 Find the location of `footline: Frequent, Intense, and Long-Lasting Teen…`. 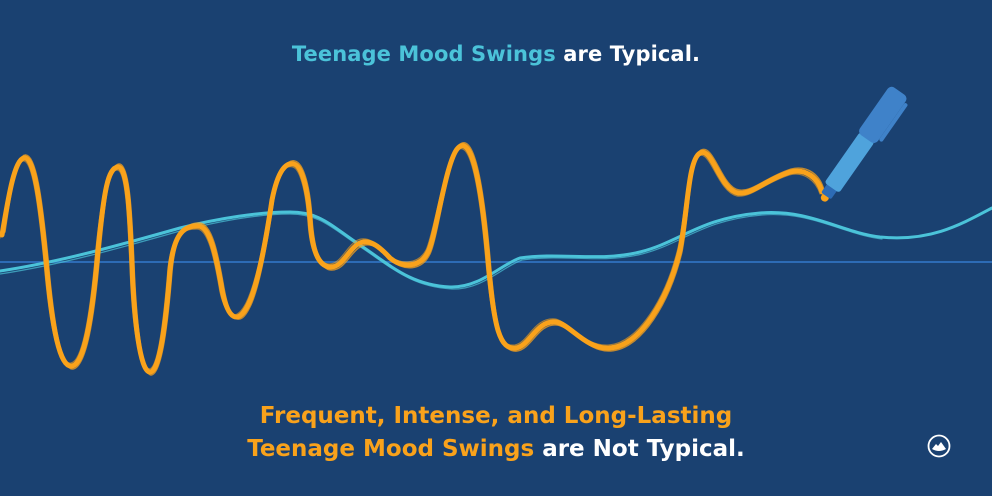

footline: Frequent, Intense, and Long-Lasting Teen… is located at coordinates (496, 433).